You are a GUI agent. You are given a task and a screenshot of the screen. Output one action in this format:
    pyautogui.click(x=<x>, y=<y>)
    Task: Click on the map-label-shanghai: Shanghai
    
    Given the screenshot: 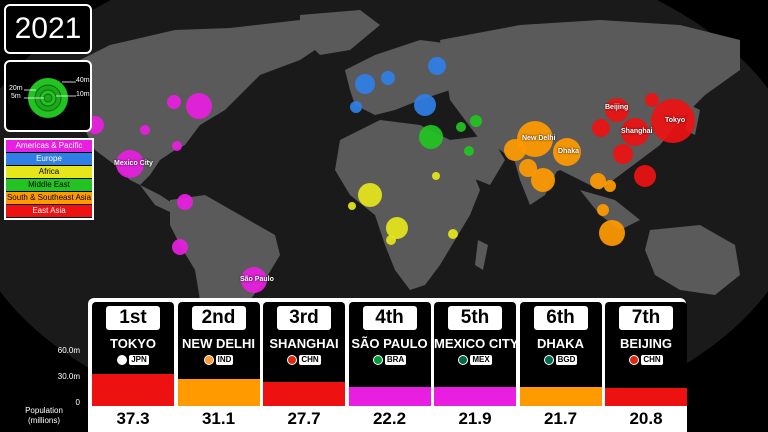 What is the action you would take?
    pyautogui.click(x=637, y=131)
    